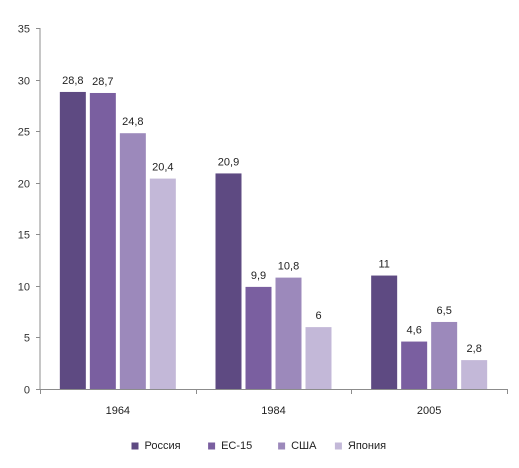 This screenshot has height=468, width=519. I want to click on data-label: 2,8, so click(474, 349).